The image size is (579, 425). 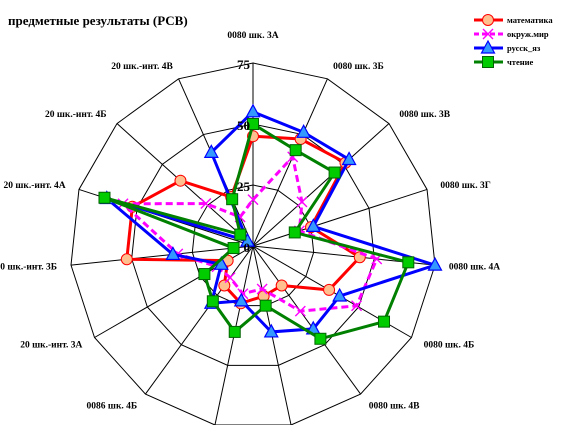 What do you see at coordinates (98, 20) in the screenshot?
I see `chart-title: предметные результаты (РСВ)` at bounding box center [98, 20].